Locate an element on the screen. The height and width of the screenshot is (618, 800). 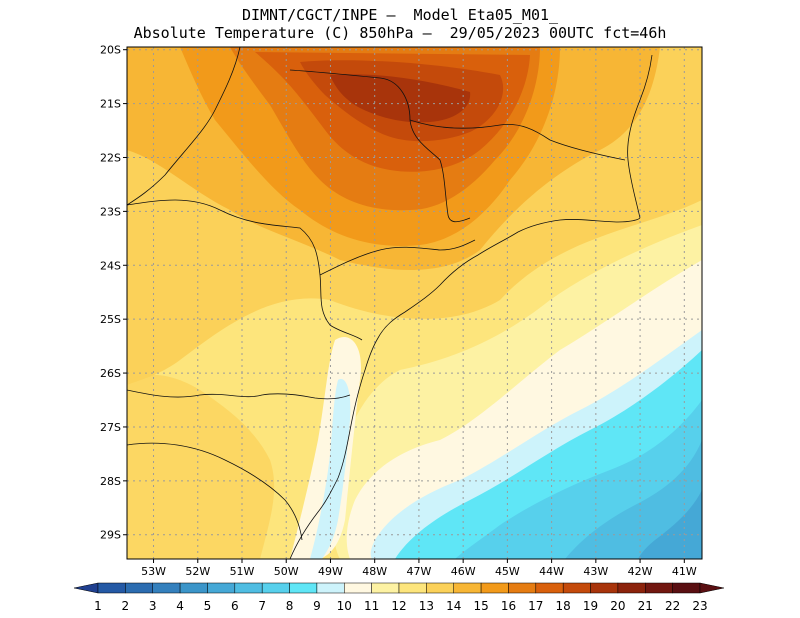
y-tick-label: 25S is located at coordinates (110, 319).